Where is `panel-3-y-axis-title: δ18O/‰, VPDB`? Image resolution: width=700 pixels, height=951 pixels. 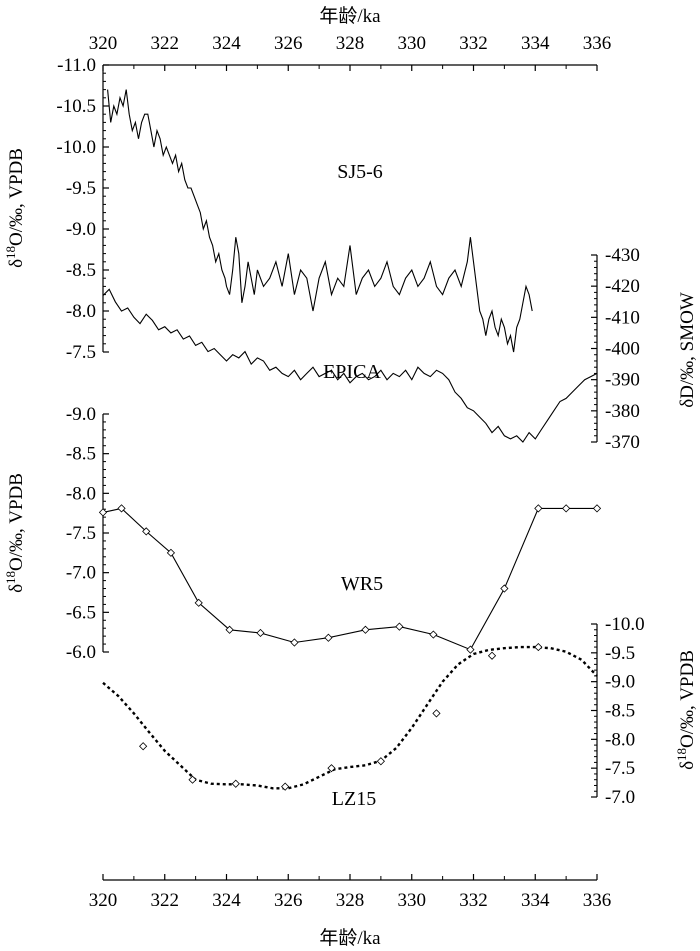
panel-3-y-axis-title: δ18O/‰, VPDB is located at coordinates (686, 710).